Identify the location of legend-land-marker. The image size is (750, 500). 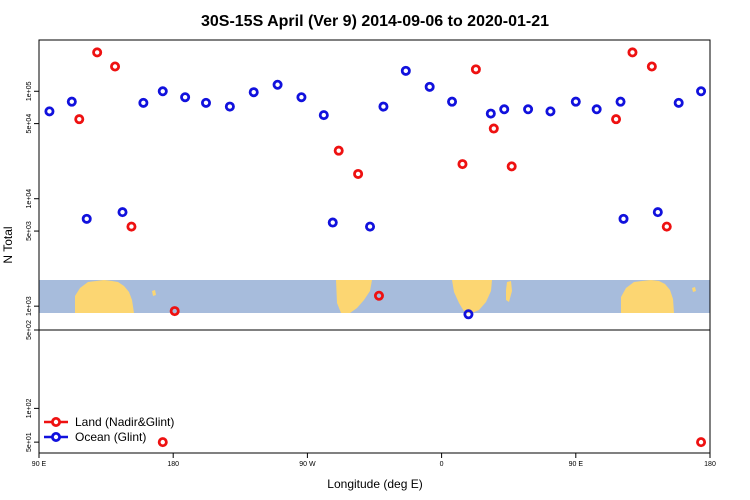
(56, 421).